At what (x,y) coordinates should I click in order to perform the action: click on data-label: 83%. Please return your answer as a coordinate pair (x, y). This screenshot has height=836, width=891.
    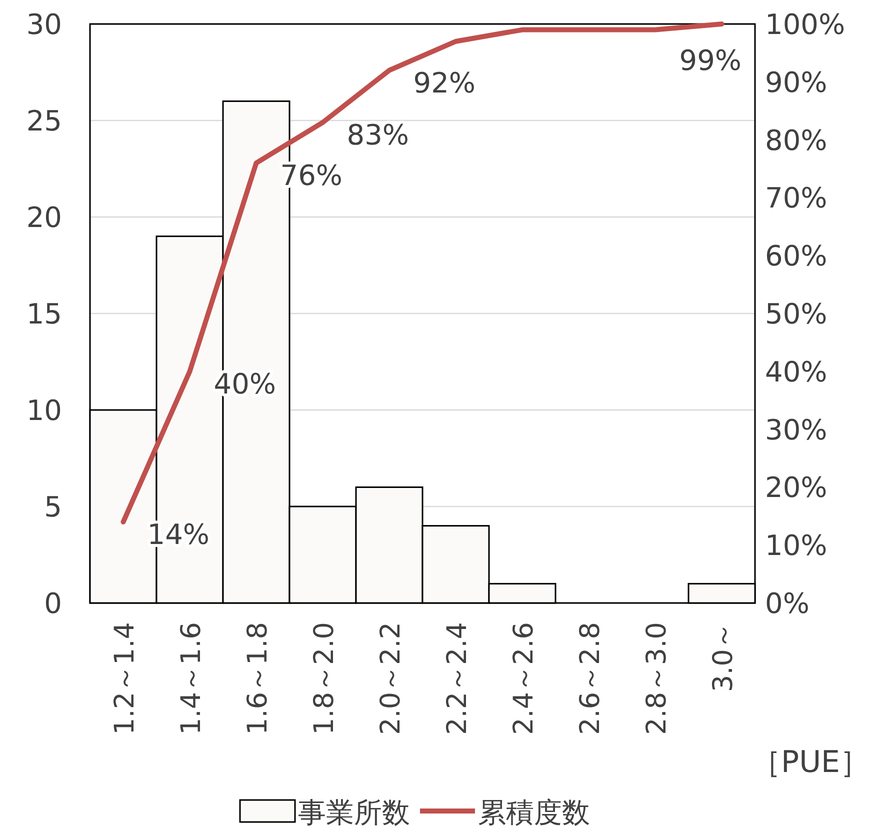
    Looking at the image, I should click on (377, 135).